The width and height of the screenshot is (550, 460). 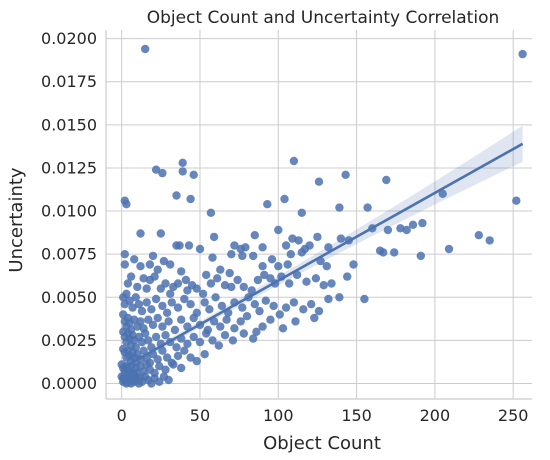 I want to click on y-tick-label: 0.0125, so click(x=69, y=167).